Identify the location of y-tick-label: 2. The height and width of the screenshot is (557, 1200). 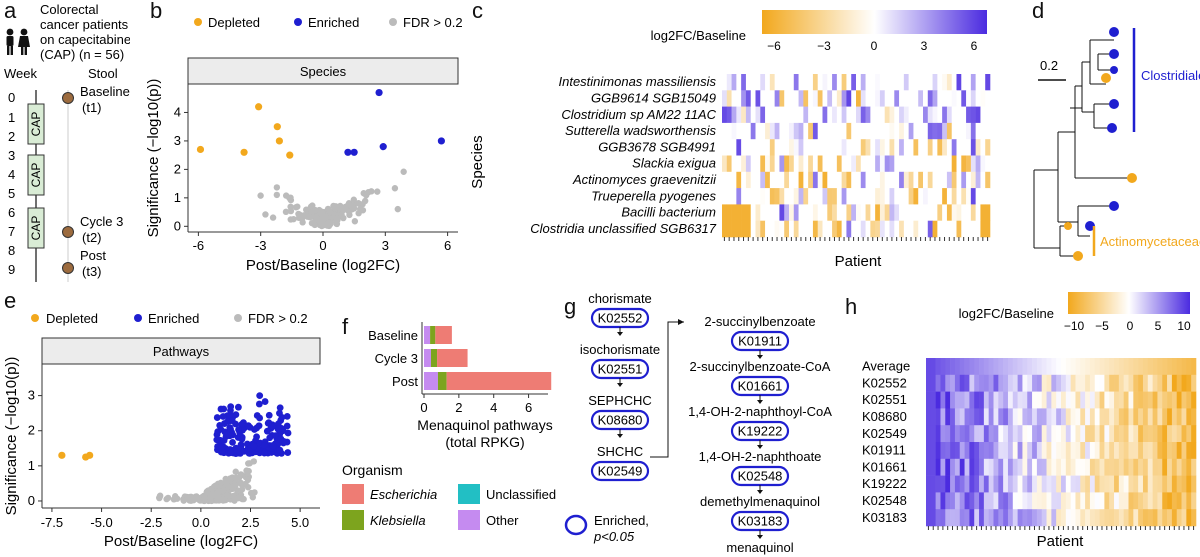
(177, 168).